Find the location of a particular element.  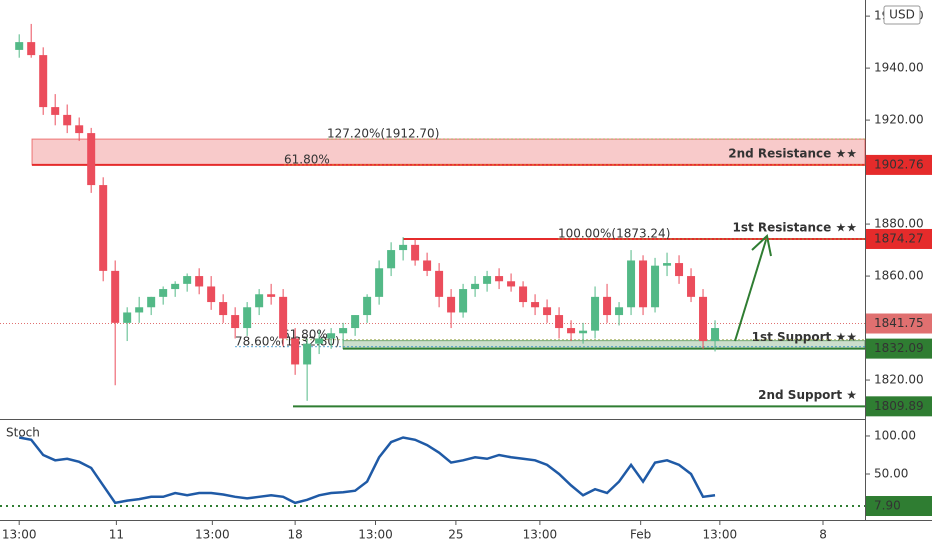

x-tick-label: Feb is located at coordinates (640, 535).